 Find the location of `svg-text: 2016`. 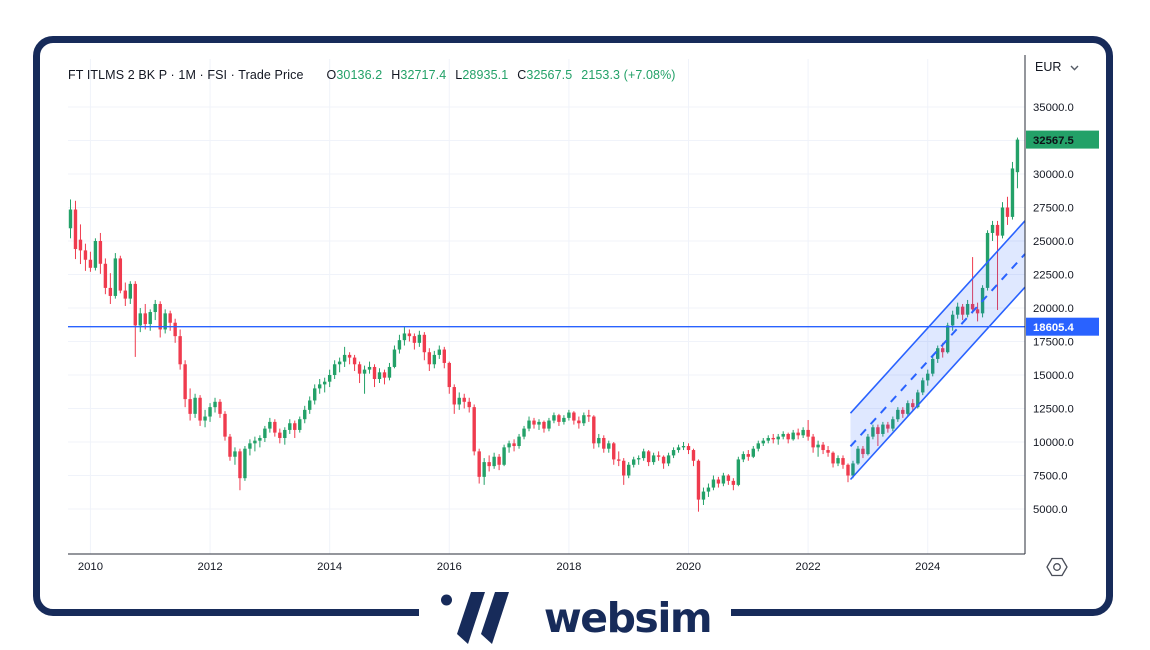

svg-text: 2016 is located at coordinates (449, 567).